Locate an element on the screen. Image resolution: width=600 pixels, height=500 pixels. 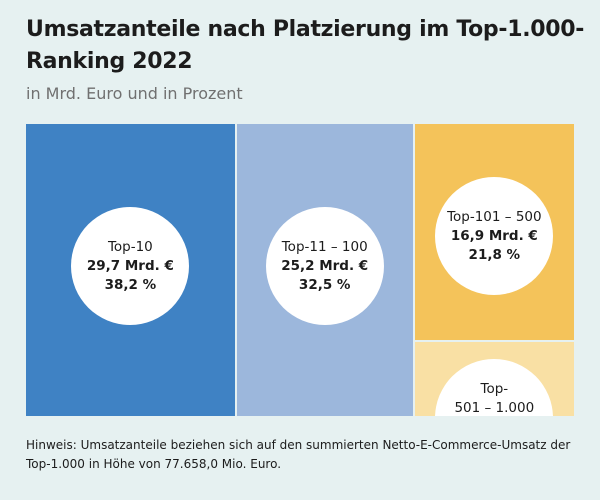
bubble-top-101-500: Top-101 – 500 16,9 Mrd. € 21,8 % is located at coordinates (494, 236).